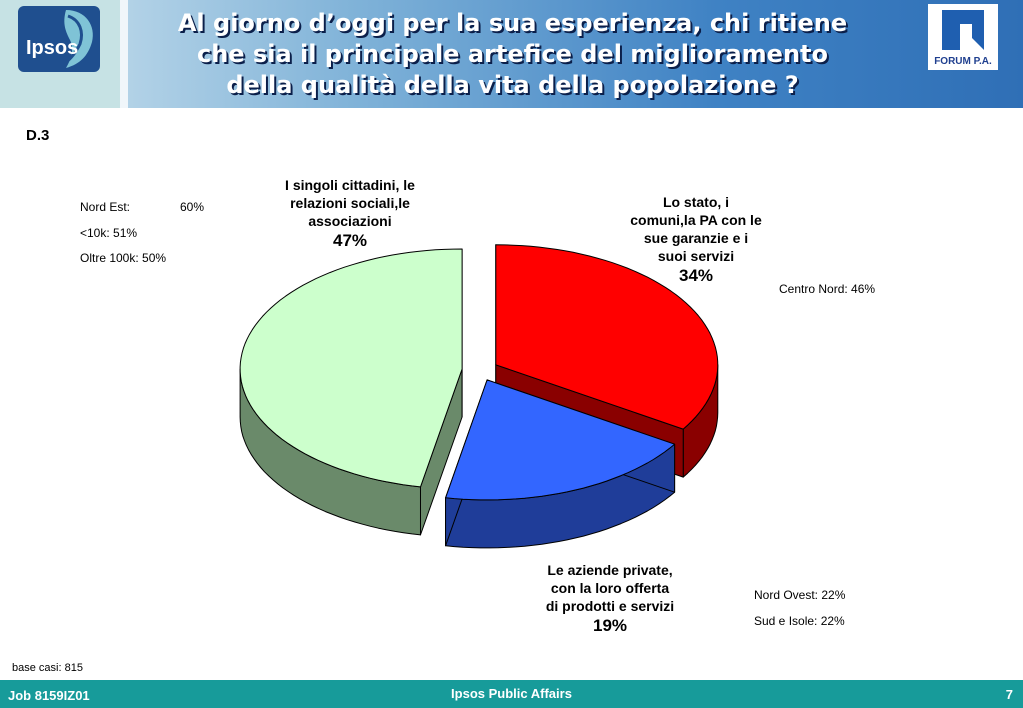 The image size is (1023, 708). Describe the element at coordinates (610, 606) in the screenshot. I see `slice-label-aziende-line-3: di prodotti e servizi` at that location.